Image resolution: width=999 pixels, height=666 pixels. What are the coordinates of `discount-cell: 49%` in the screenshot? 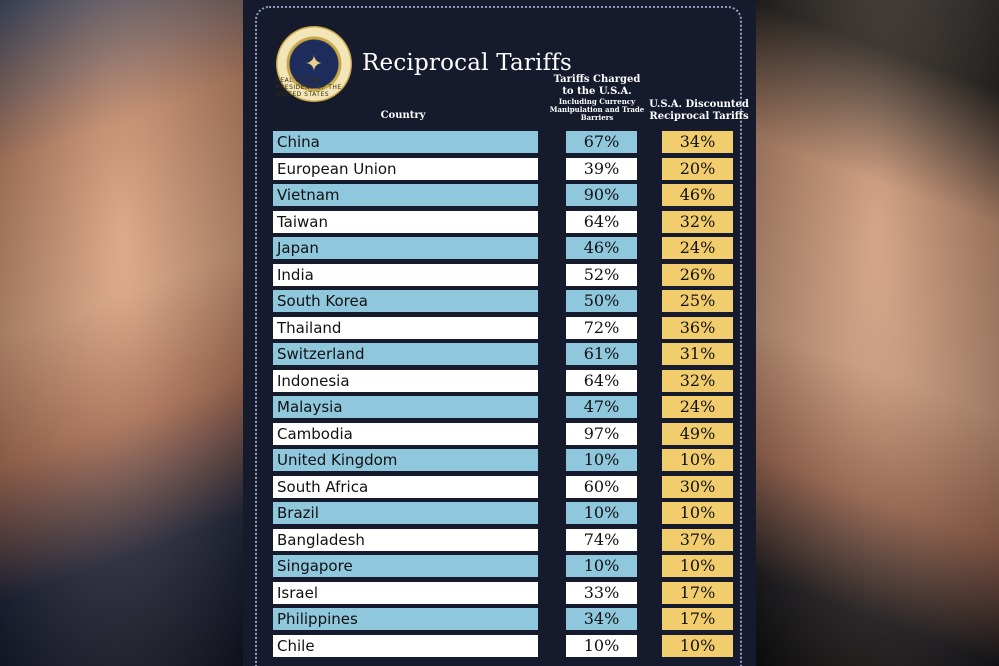 It's located at (697, 433).